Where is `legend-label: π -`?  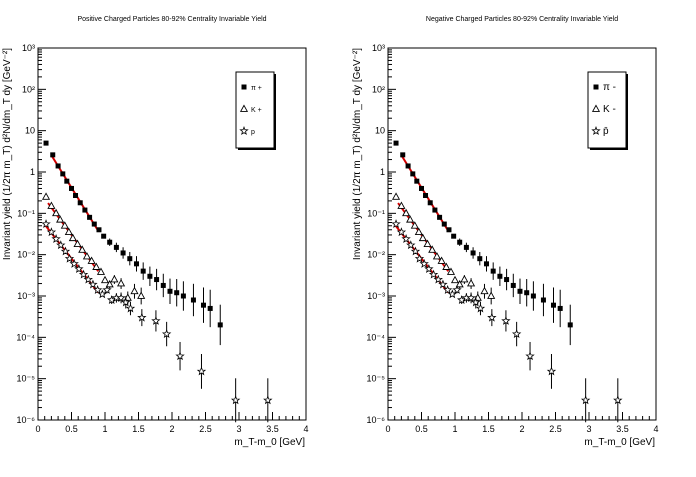 legend-label: π - is located at coordinates (609, 87).